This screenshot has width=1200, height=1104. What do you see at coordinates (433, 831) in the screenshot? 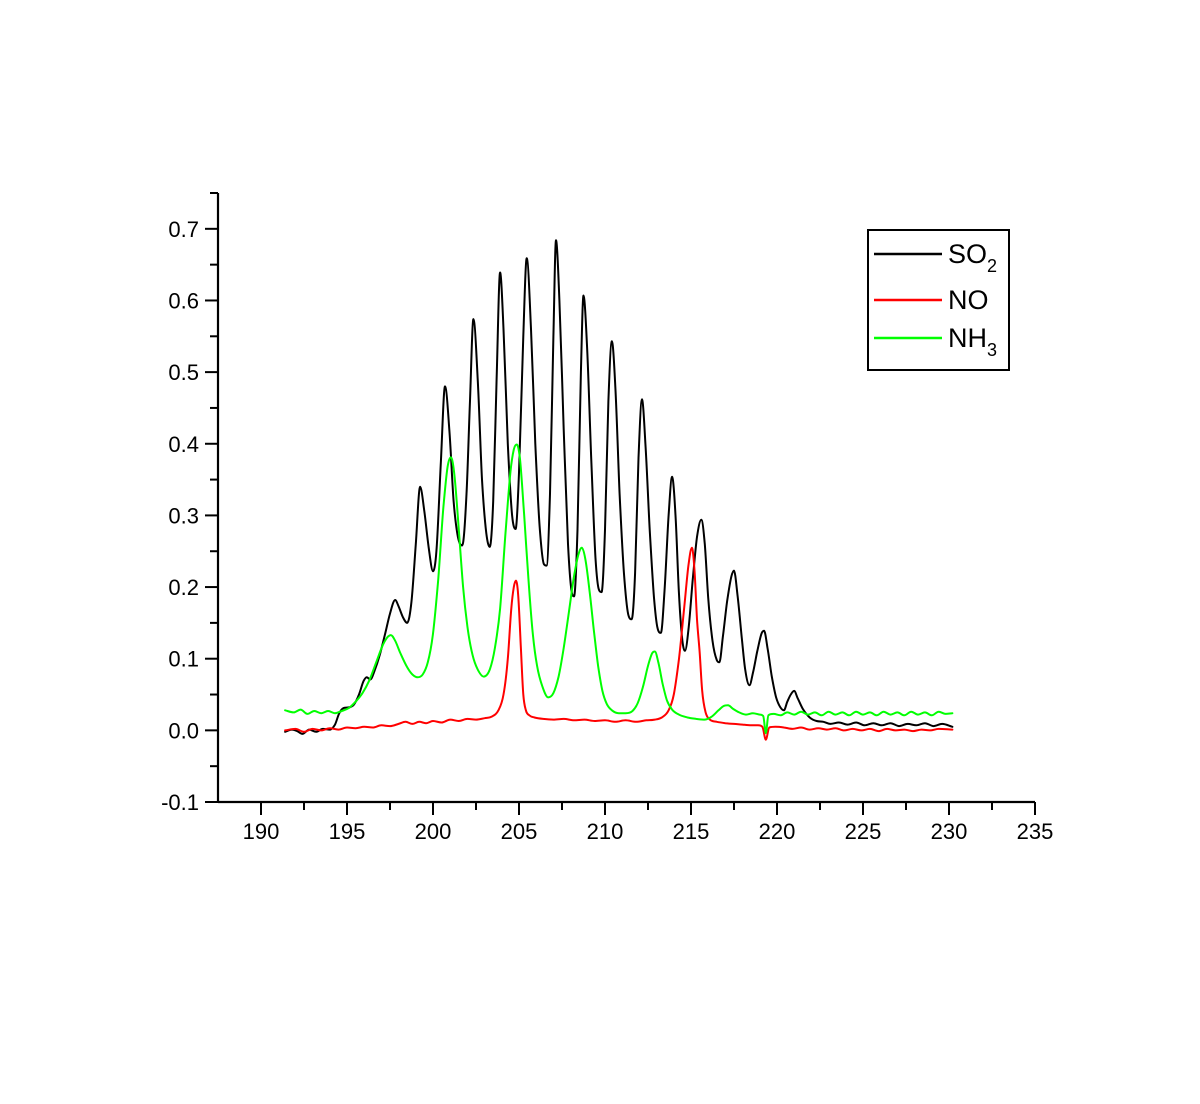
I see `x-tick-label: 200` at bounding box center [433, 831].